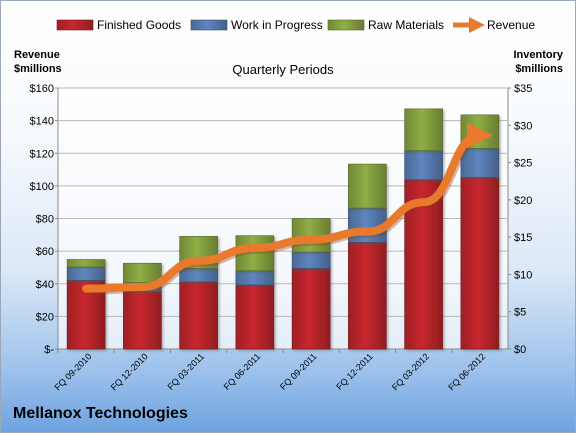 Image resolution: width=576 pixels, height=433 pixels. I want to click on right-axis-ticks: $0 $5 $10 $15 $20 $25 $30 $35, so click(520, 219).